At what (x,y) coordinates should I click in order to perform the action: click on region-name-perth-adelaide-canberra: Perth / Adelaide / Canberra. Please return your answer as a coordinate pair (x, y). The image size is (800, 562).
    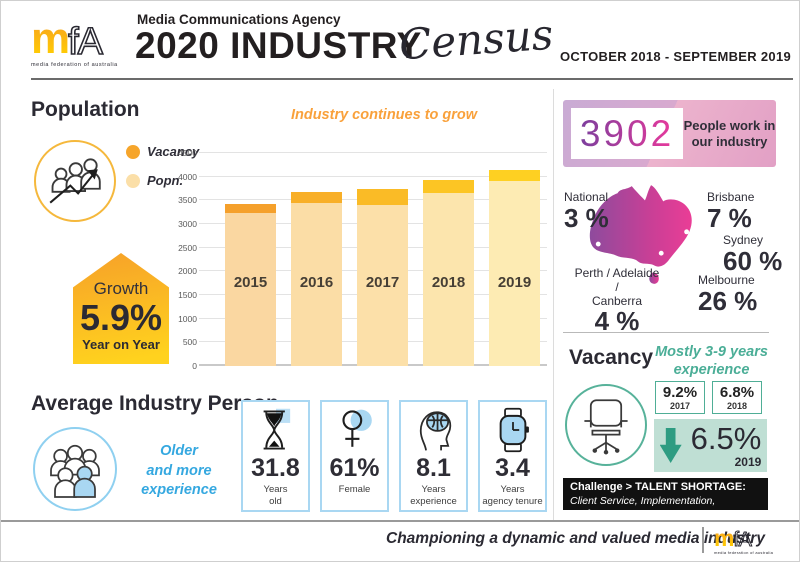
    Looking at the image, I should click on (617, 287).